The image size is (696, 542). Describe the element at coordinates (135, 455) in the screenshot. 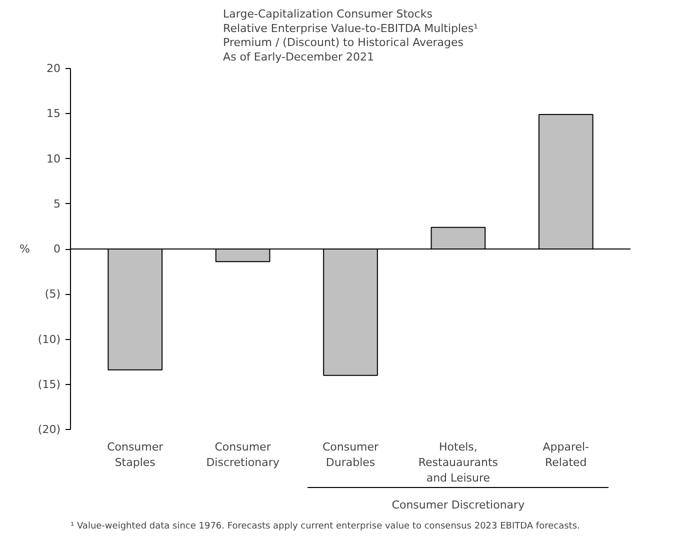

I see `x-tick-label: Consumer Staples` at that location.